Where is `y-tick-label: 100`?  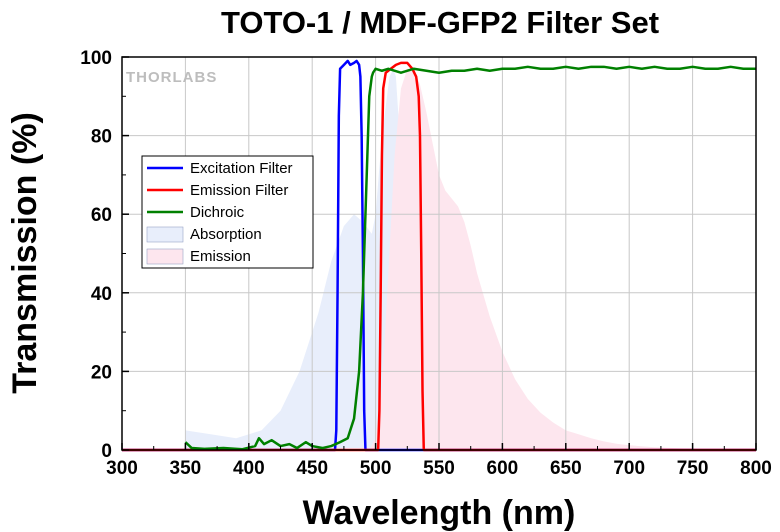 y-tick-label: 100 is located at coordinates (96, 58).